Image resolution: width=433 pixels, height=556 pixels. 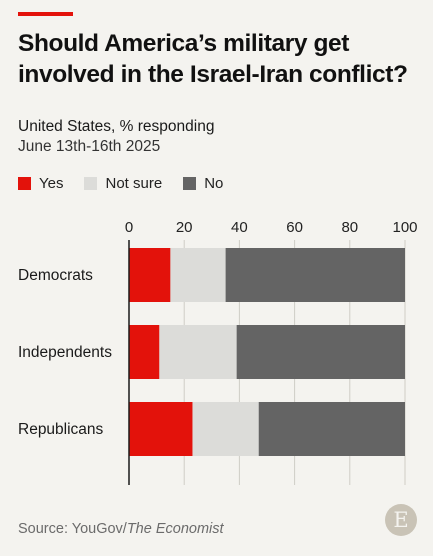 What do you see at coordinates (134, 183) in the screenshot?
I see `legend-label-not-sure: Not sure` at bounding box center [134, 183].